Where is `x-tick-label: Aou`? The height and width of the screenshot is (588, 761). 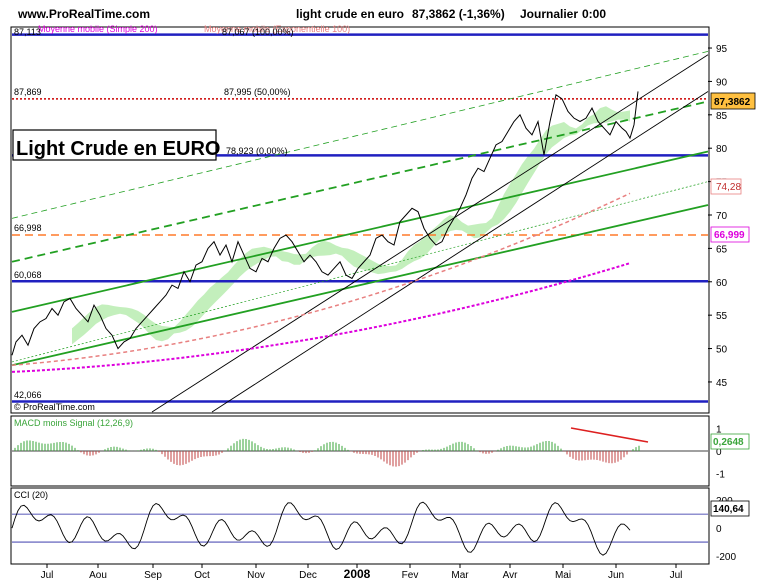
x-tick-label: Aou is located at coordinates (98, 575).